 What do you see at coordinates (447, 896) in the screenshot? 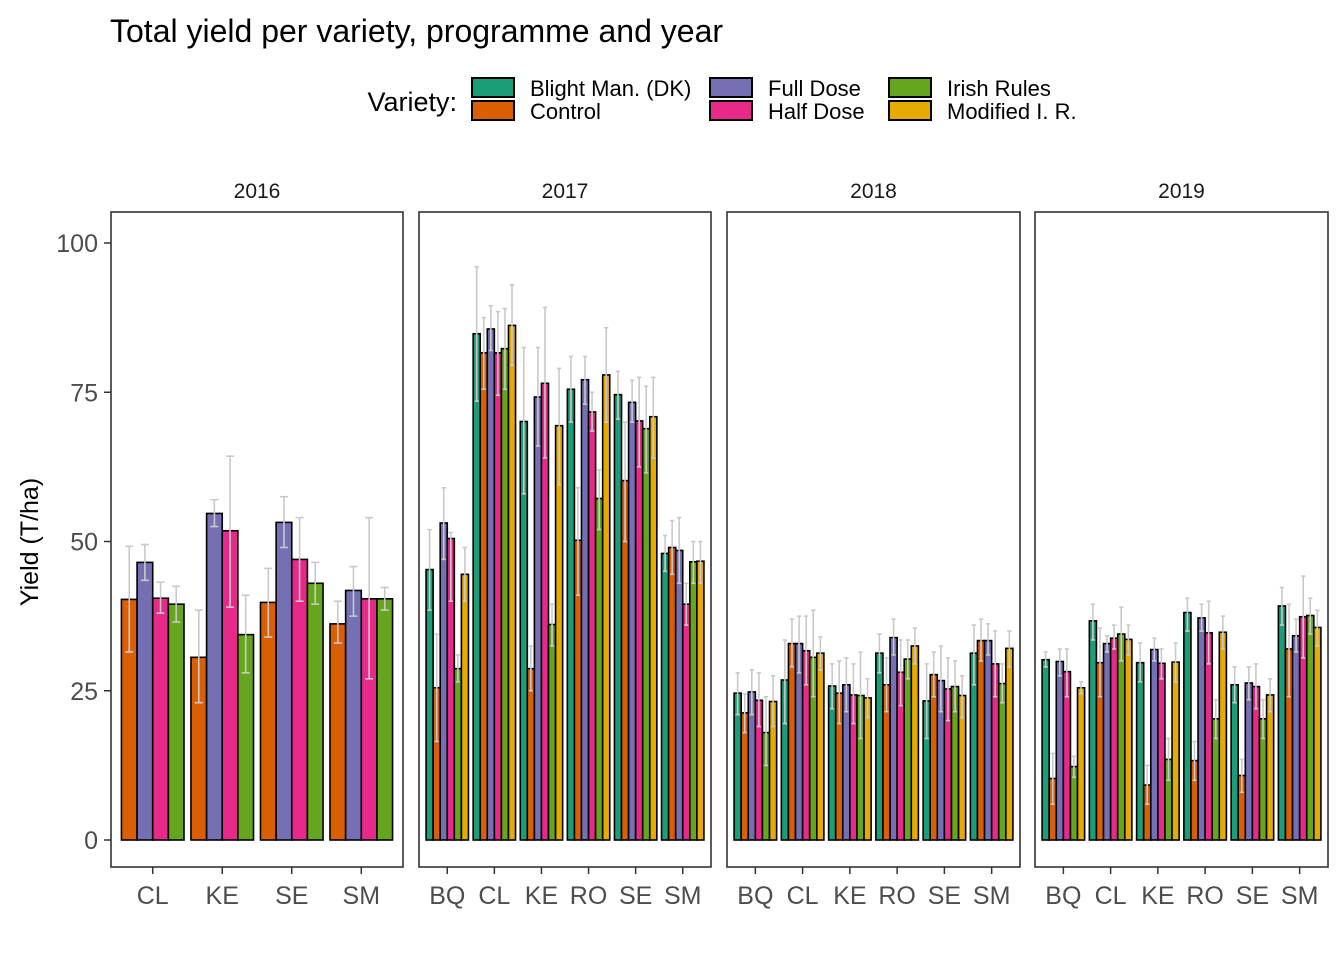
I see `x-tick-label: BQ` at bounding box center [447, 896].